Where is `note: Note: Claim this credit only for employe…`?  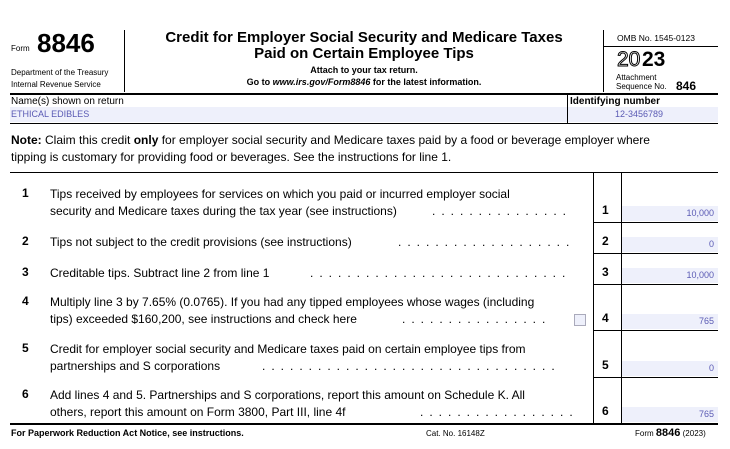 note: Note: Claim this credit only for employe… is located at coordinates (330, 148).